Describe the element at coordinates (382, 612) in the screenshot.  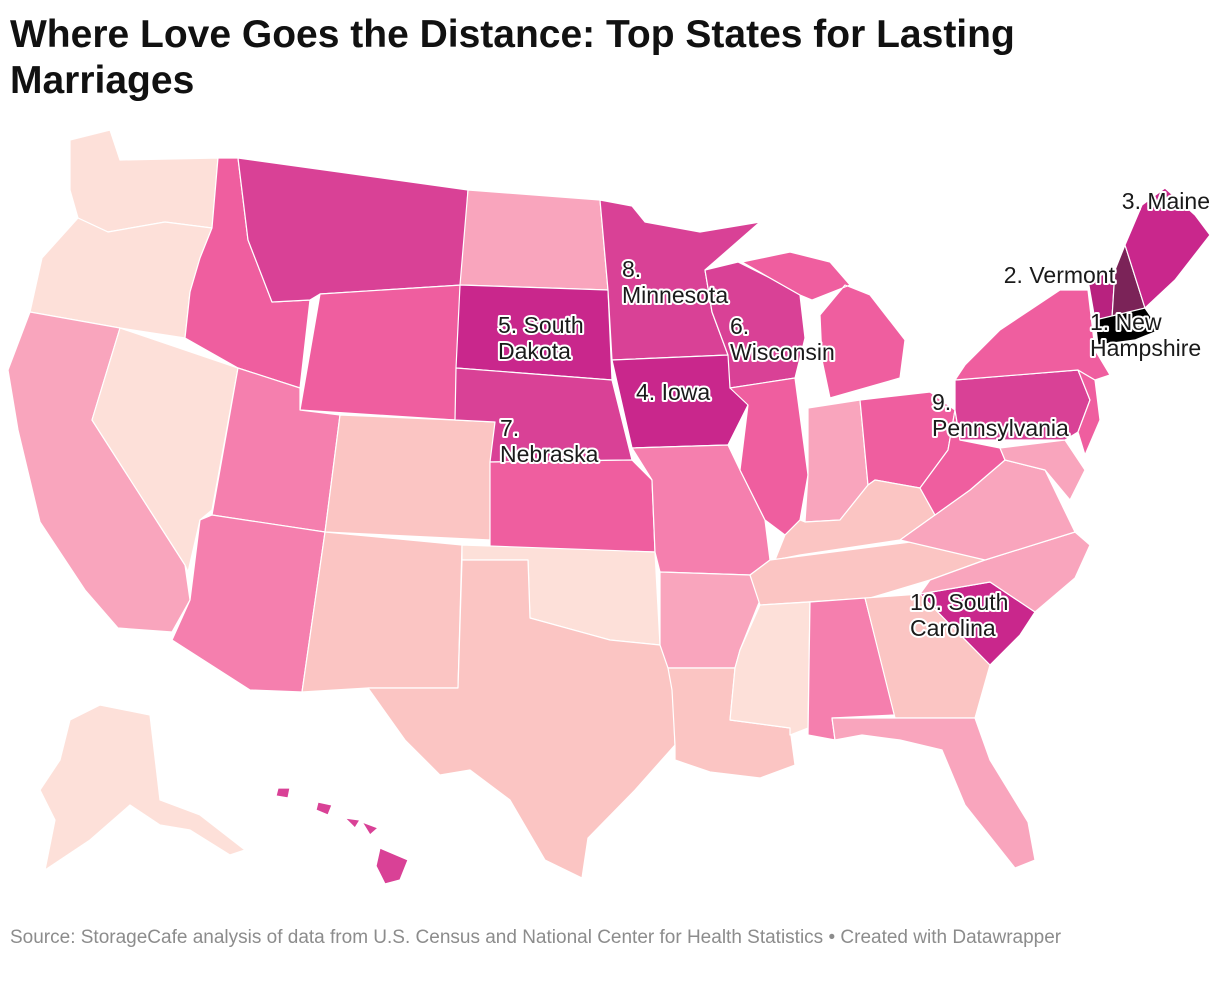
I see `state-nm` at that location.